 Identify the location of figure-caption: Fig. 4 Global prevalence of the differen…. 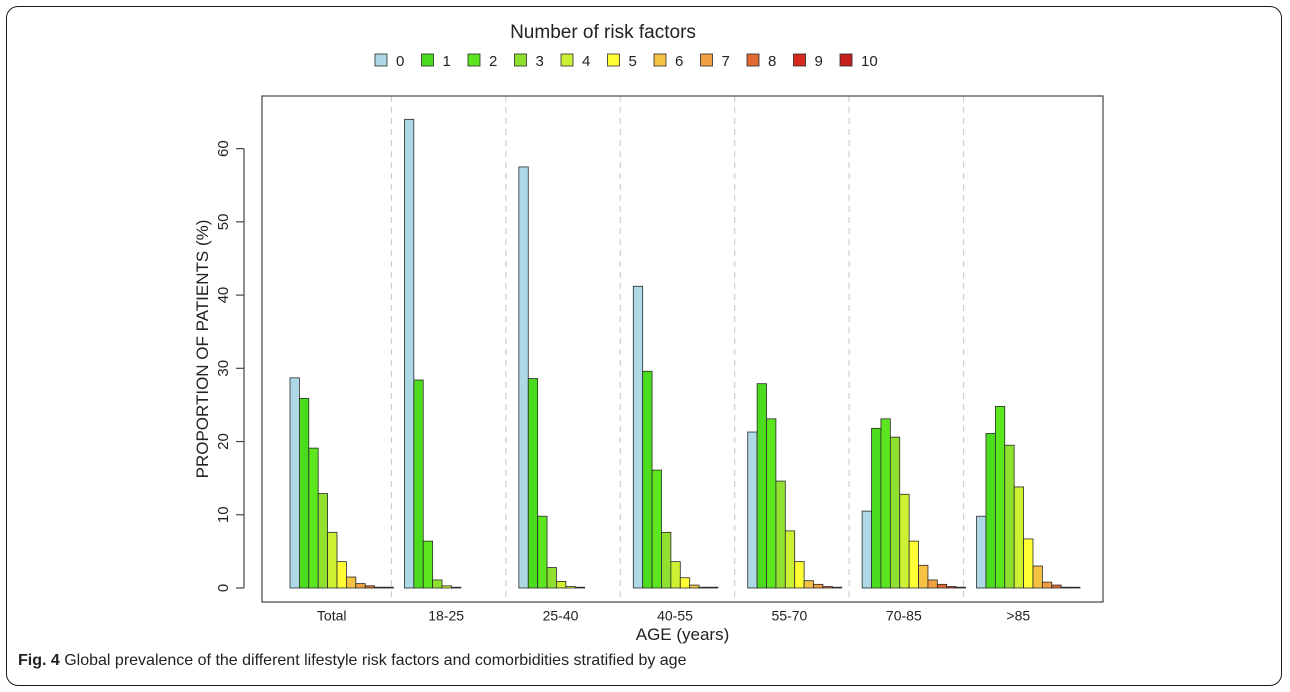
(352, 661).